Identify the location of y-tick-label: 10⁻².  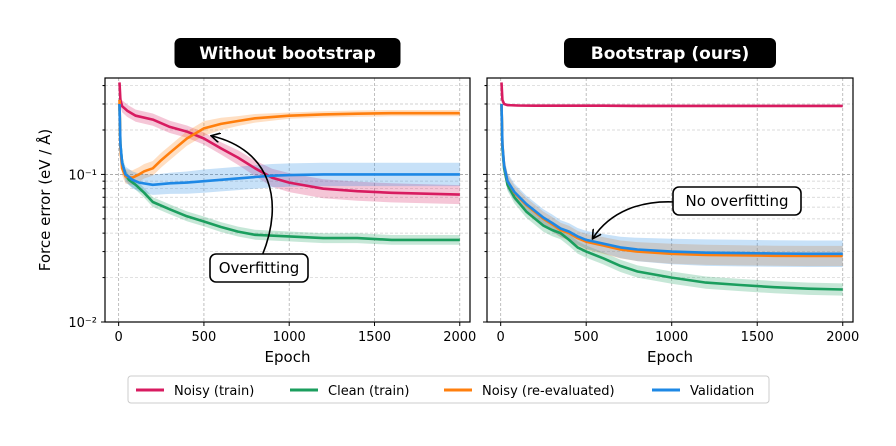
(82, 323).